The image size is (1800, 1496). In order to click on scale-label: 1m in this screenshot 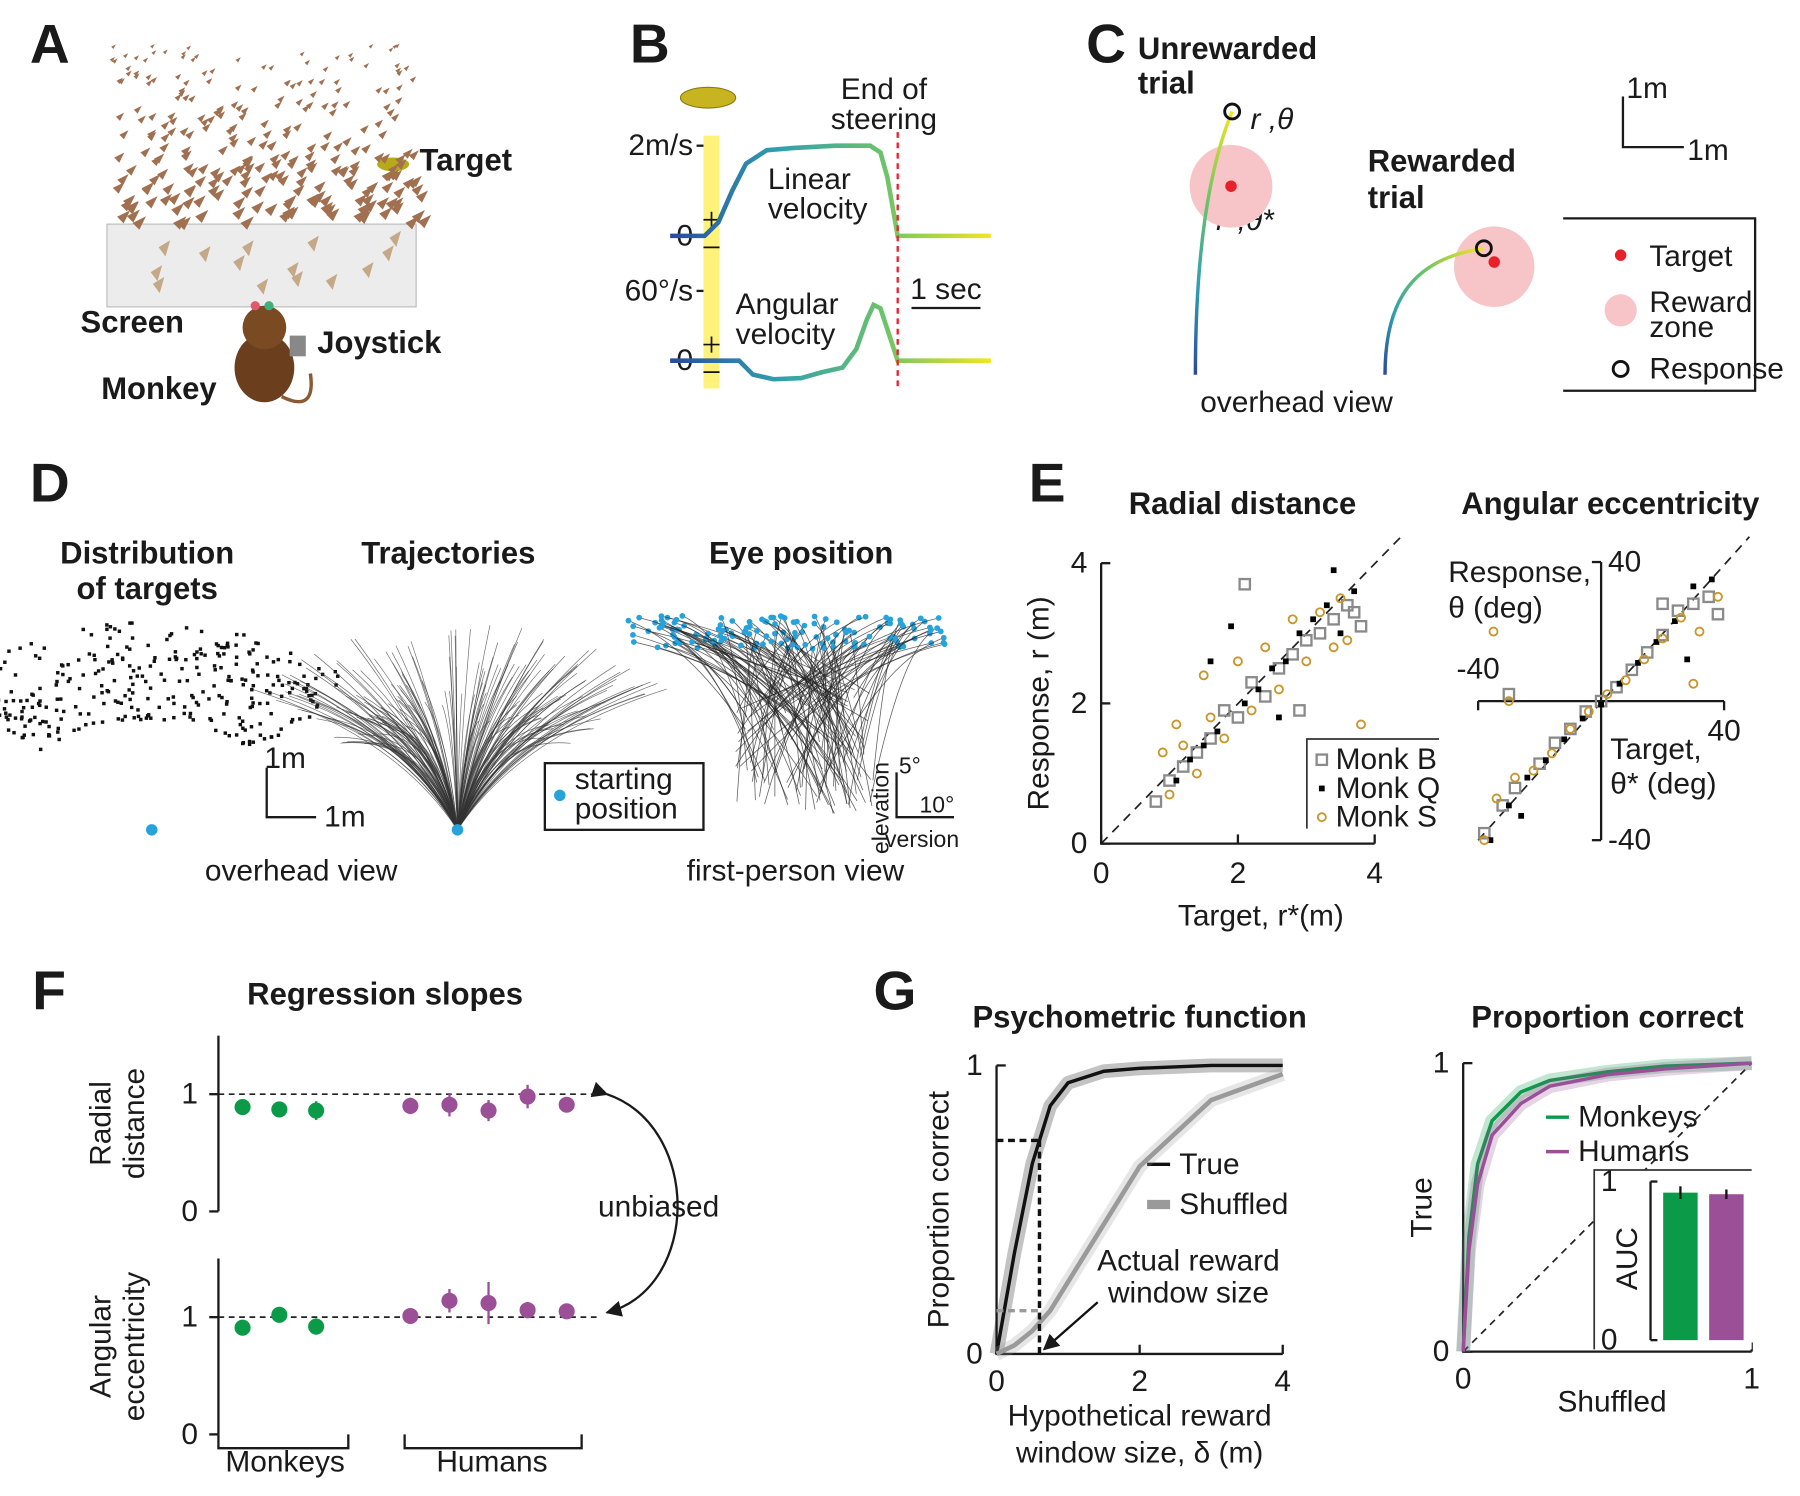, I will do `click(345, 817)`.